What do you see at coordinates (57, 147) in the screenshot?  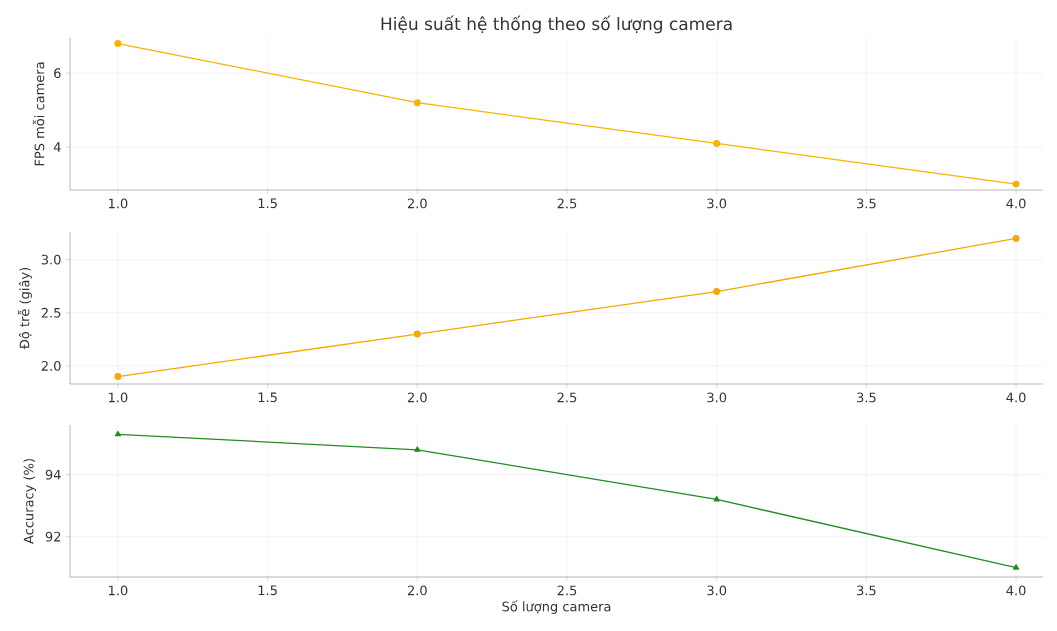 I see `y-tick-label: 4` at bounding box center [57, 147].